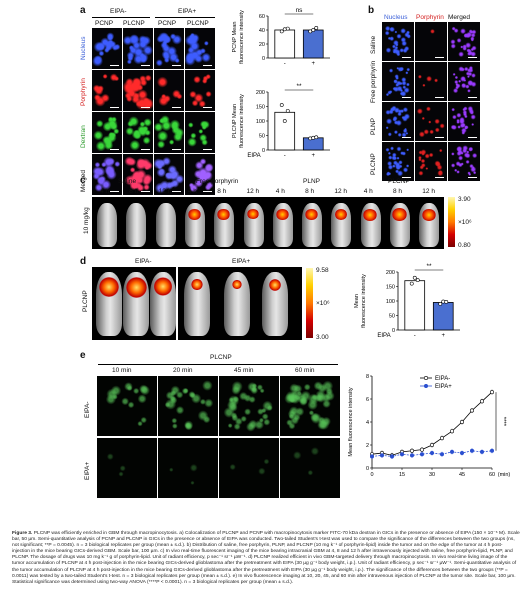 Image resolution: width=528 pixels, height=611 pixels. I want to click on y-axis-label: Mean, so click(357, 301).